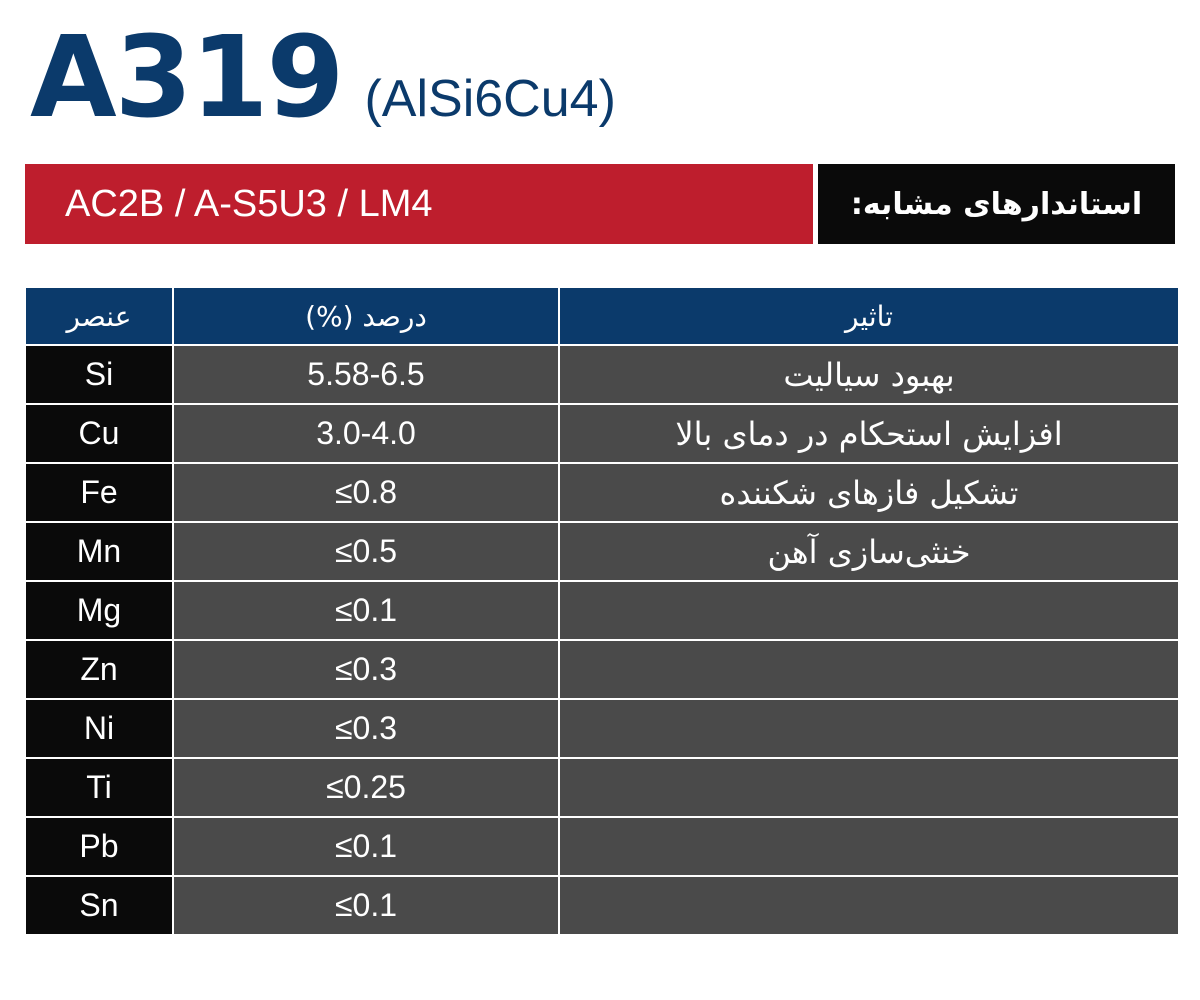 The width and height of the screenshot is (1200, 1000). What do you see at coordinates (366, 492) in the screenshot?
I see `percent-cell: ≤0.8` at bounding box center [366, 492].